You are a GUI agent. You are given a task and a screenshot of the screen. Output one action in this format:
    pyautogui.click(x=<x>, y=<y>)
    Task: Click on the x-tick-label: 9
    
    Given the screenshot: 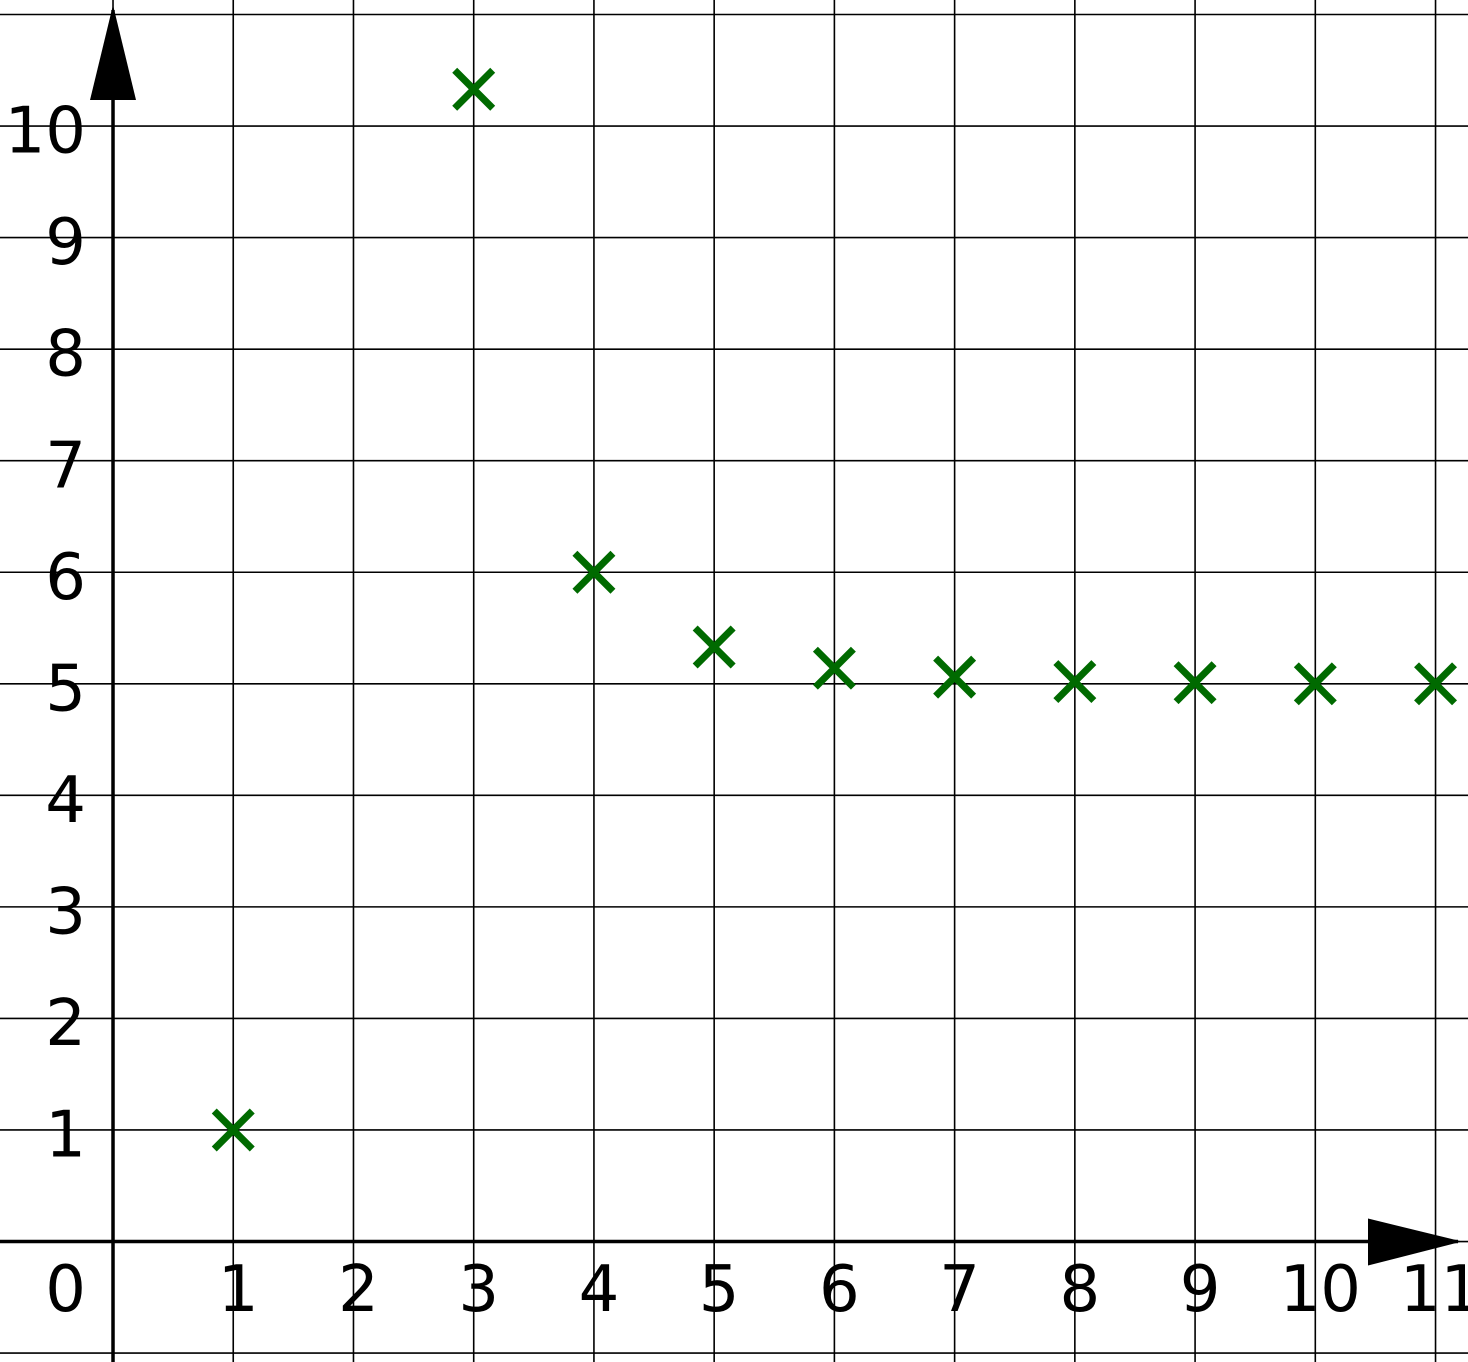 What is the action you would take?
    pyautogui.click(x=1200, y=1290)
    